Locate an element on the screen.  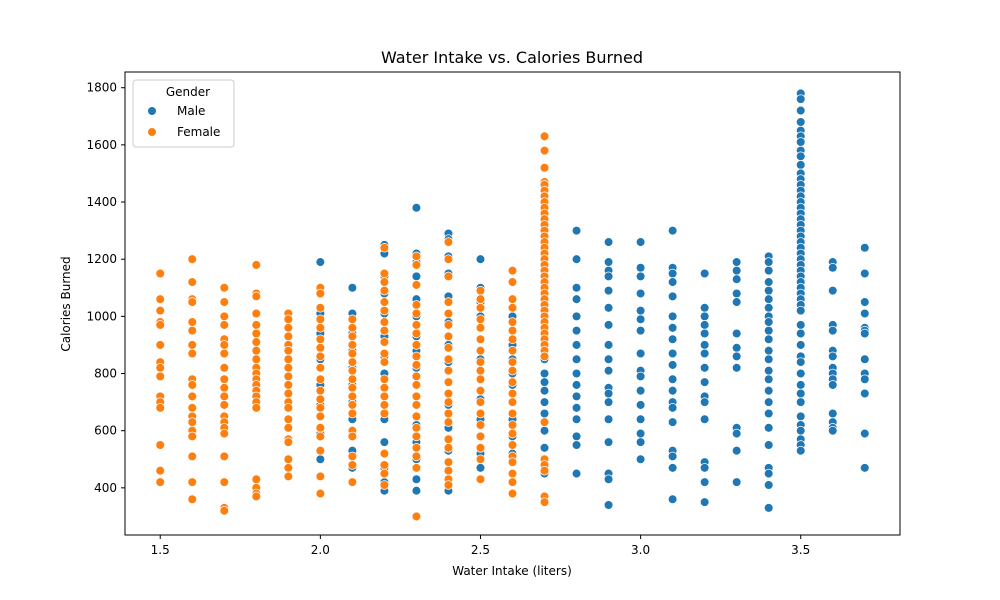
x-tick-label: 1.5 is located at coordinates (160, 550).